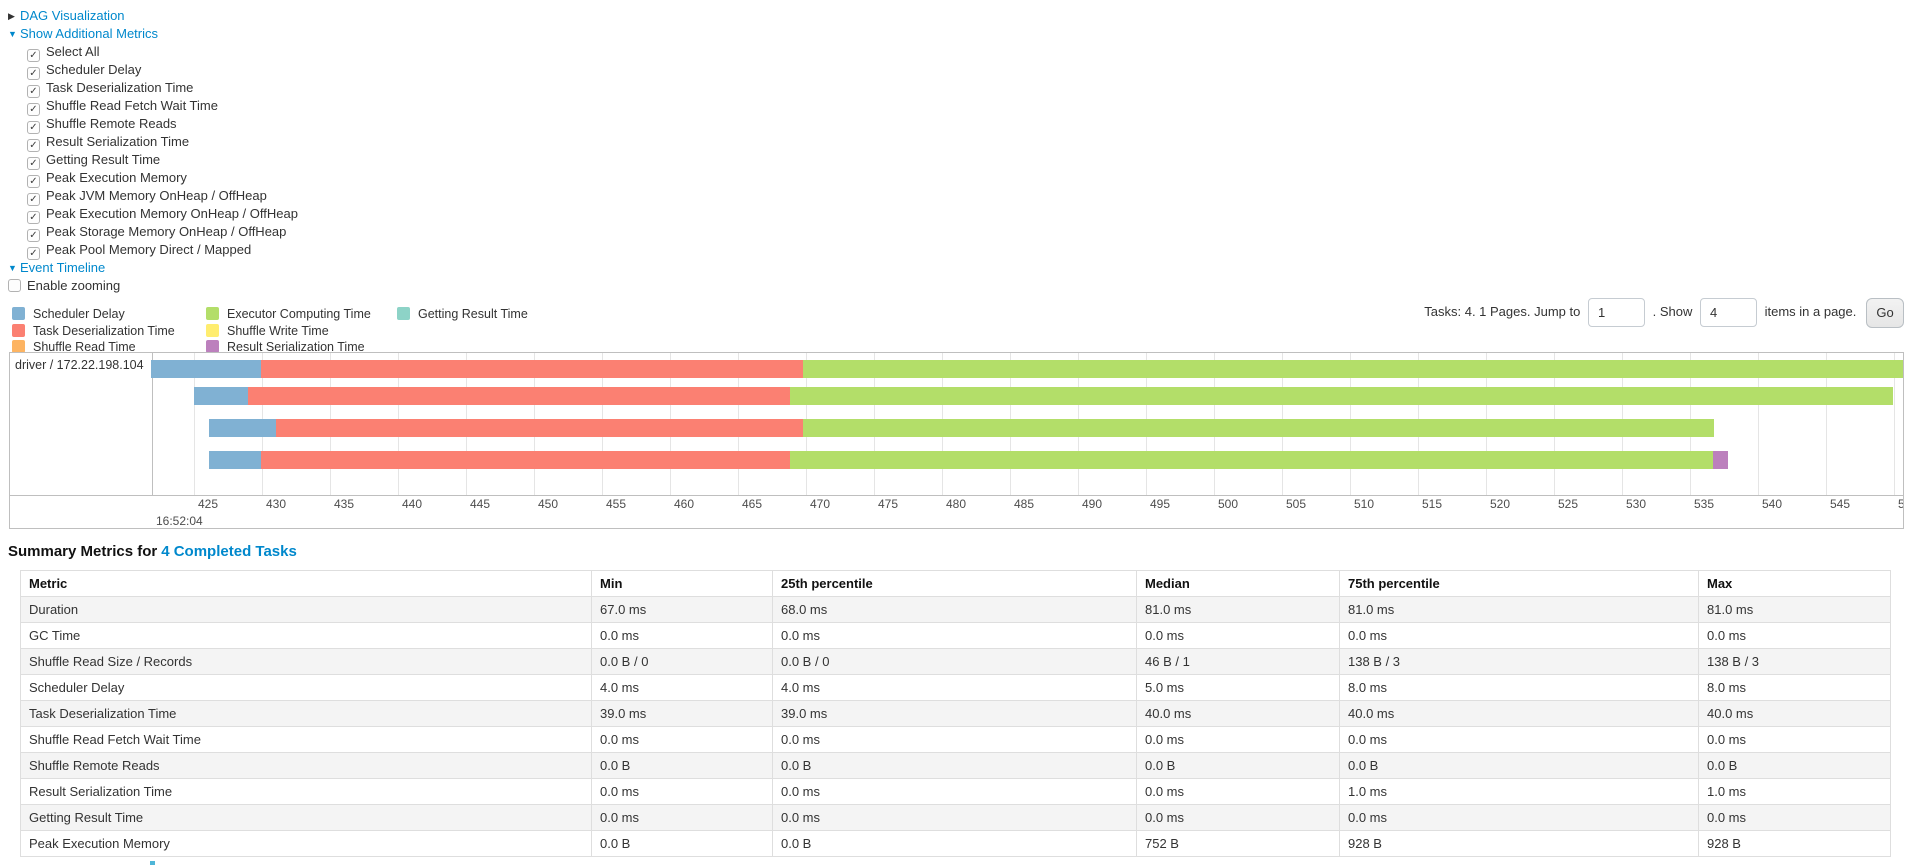 This screenshot has width=1907, height=865. What do you see at coordinates (953, 250) in the screenshot?
I see `metric-checkbox-row: ✓ Peak Pool Memory Direct / Mapped` at bounding box center [953, 250].